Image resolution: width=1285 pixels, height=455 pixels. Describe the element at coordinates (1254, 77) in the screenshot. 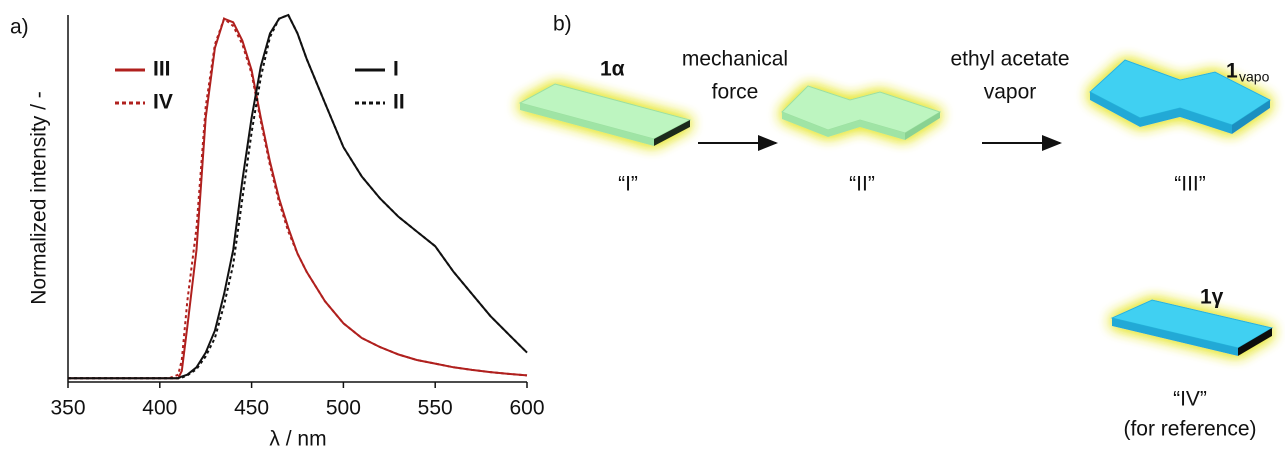

I see `crystal-subscript: vapo` at that location.